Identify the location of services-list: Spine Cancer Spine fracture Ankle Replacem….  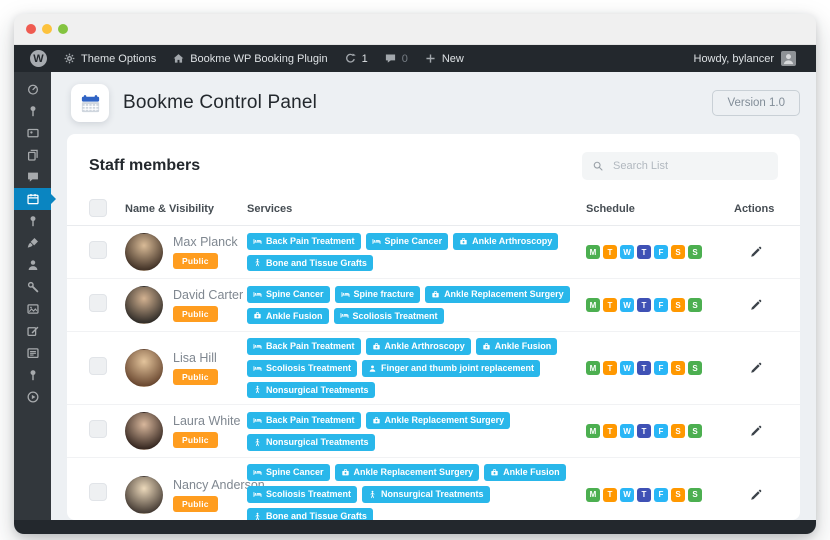
(416, 305).